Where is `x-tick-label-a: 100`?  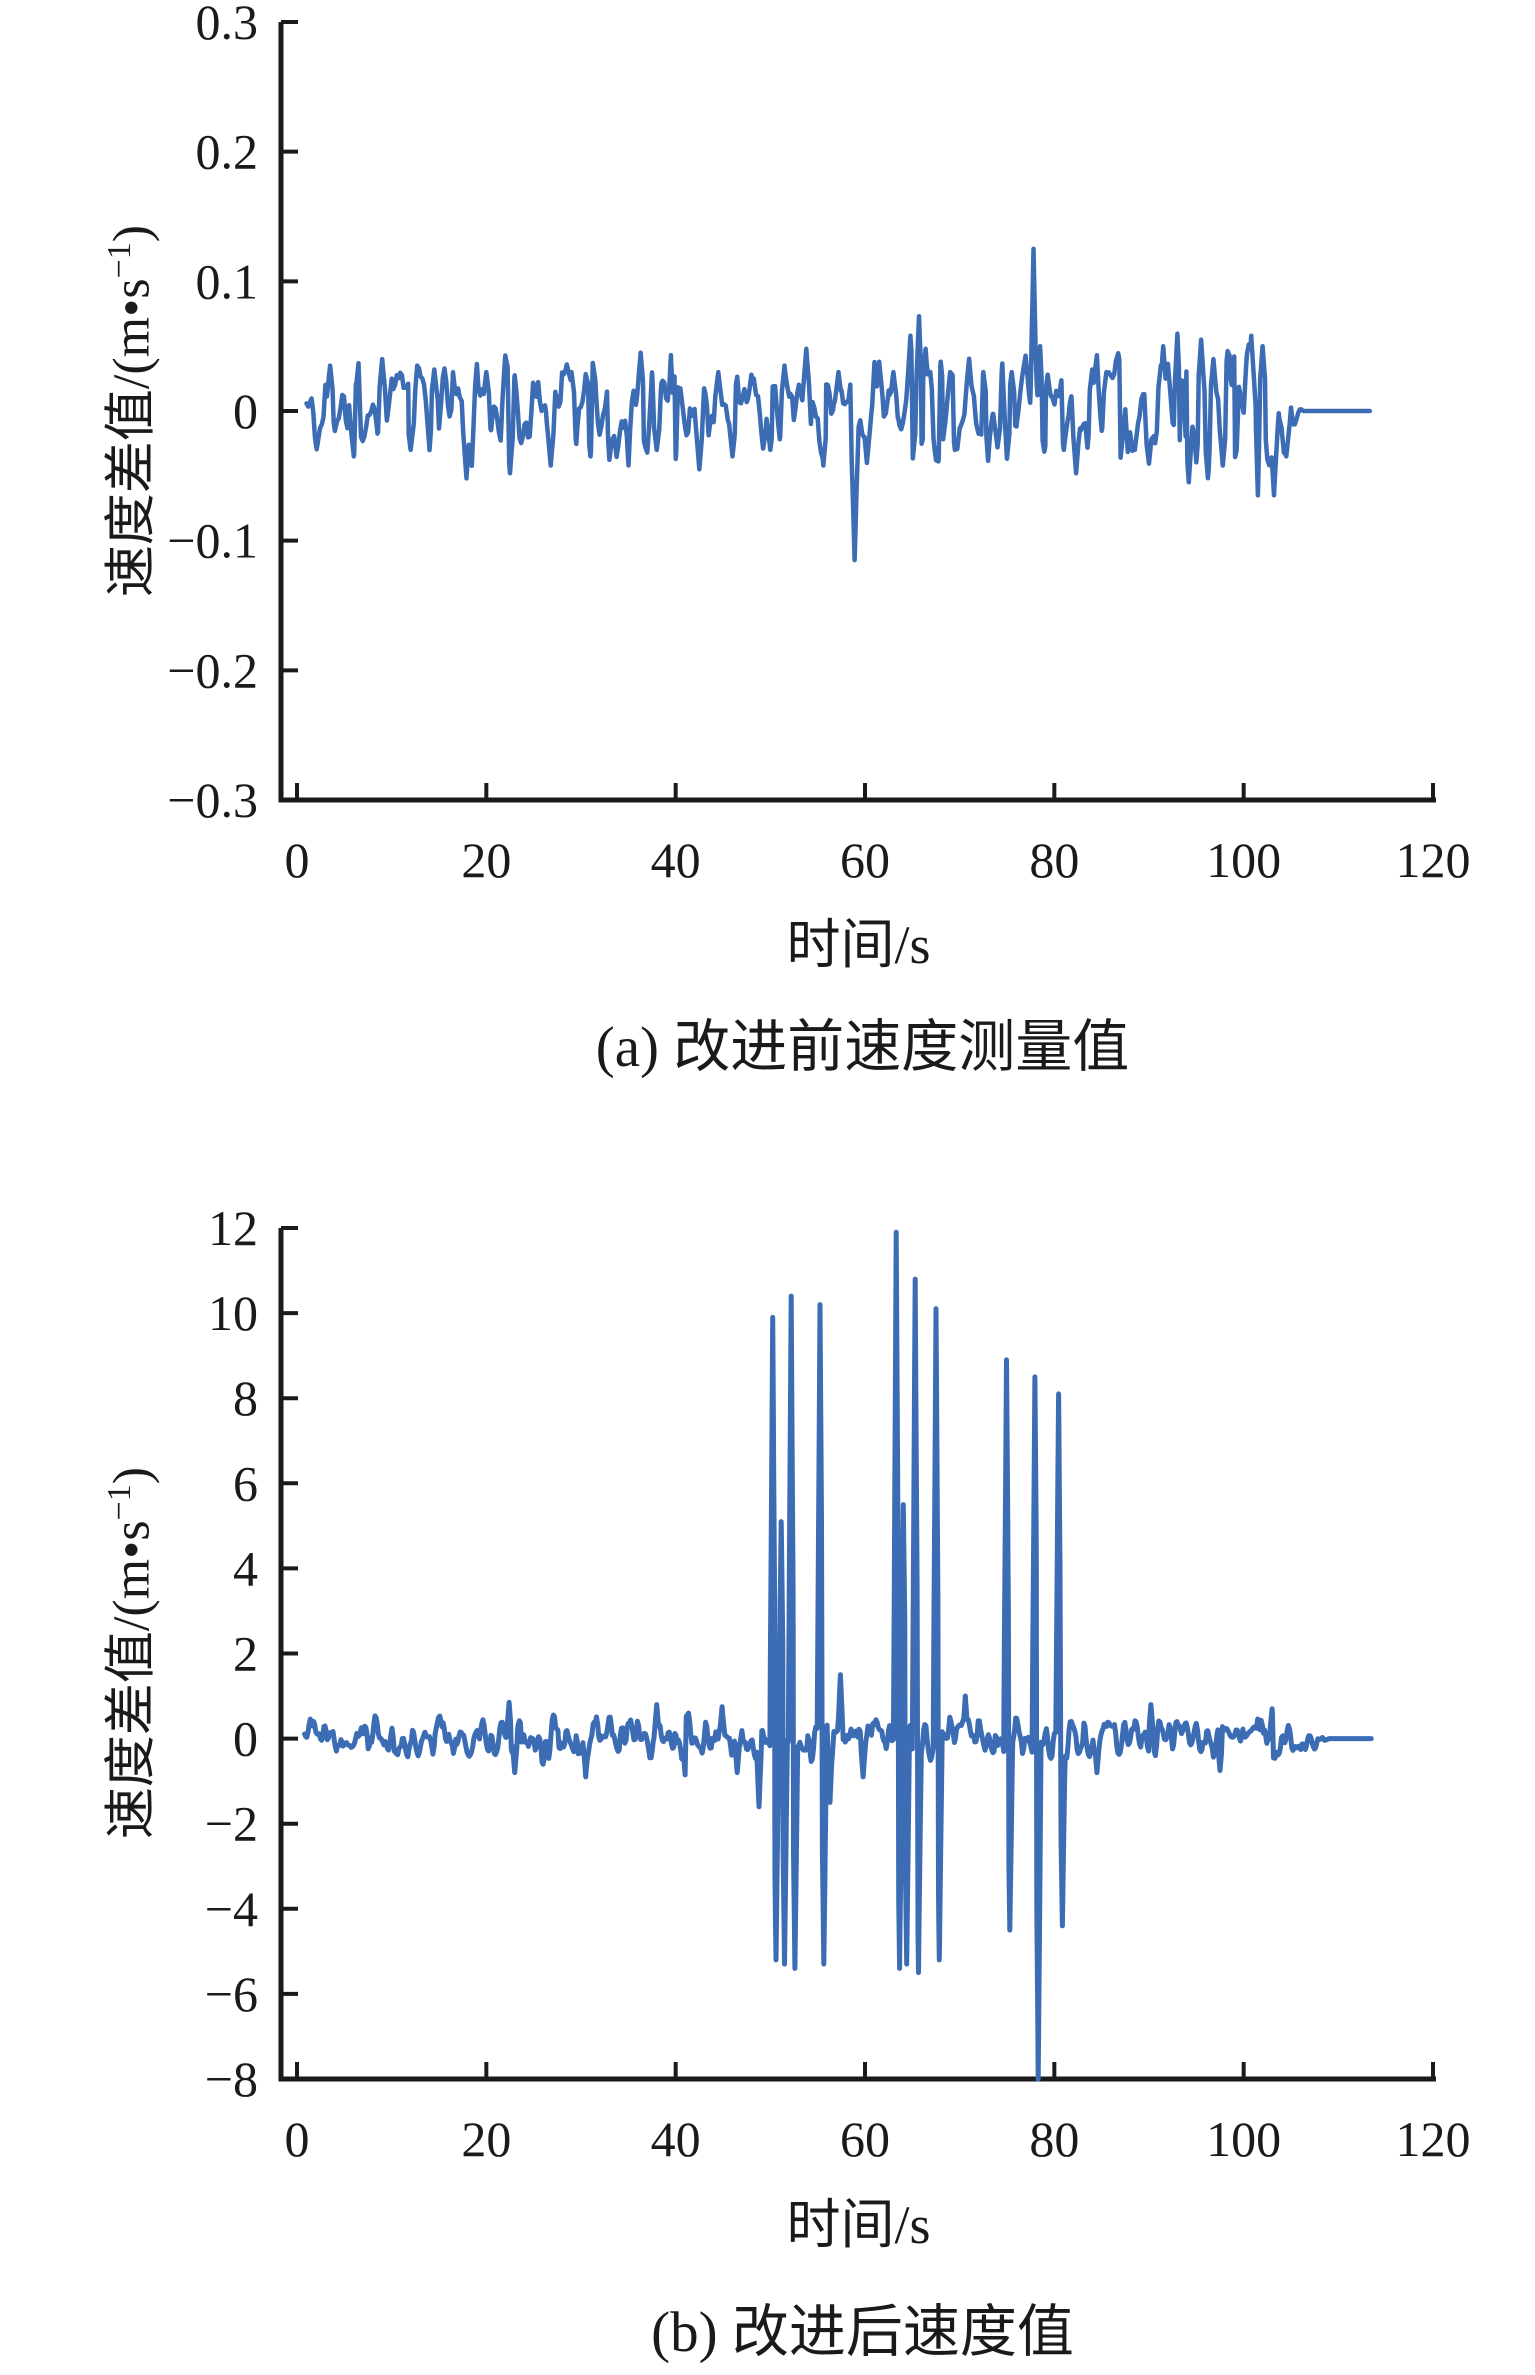
x-tick-label-a: 100 is located at coordinates (1243, 860).